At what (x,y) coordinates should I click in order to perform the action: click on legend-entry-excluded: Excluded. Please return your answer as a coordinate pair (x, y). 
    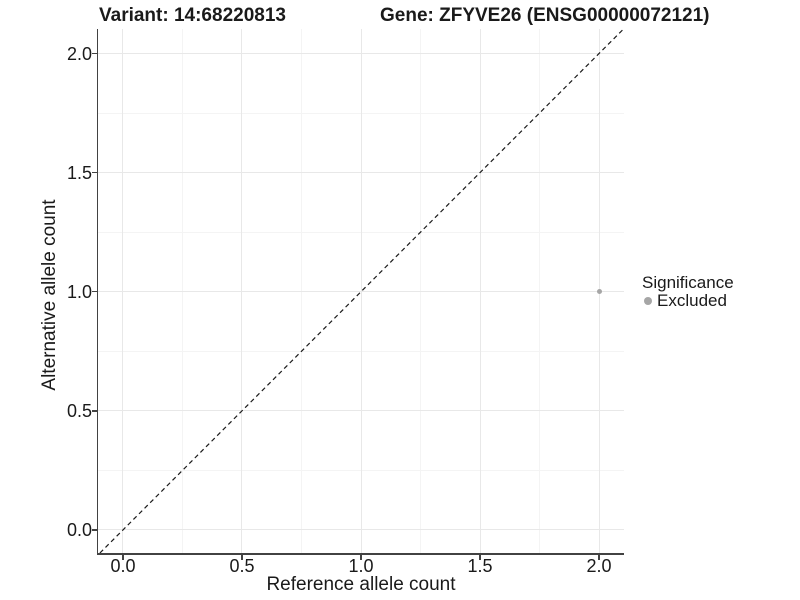
    Looking at the image, I should click on (688, 300).